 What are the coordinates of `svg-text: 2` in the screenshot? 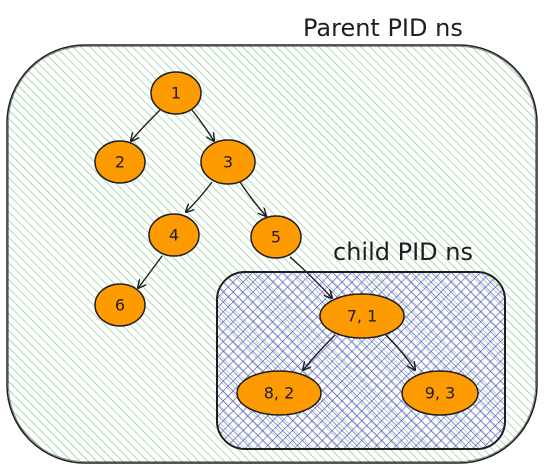 It's located at (120, 162).